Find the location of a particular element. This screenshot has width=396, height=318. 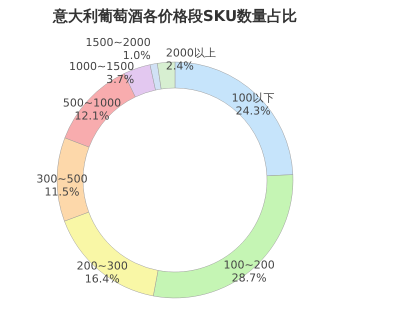

slice-label: 2000以上 is located at coordinates (191, 53).